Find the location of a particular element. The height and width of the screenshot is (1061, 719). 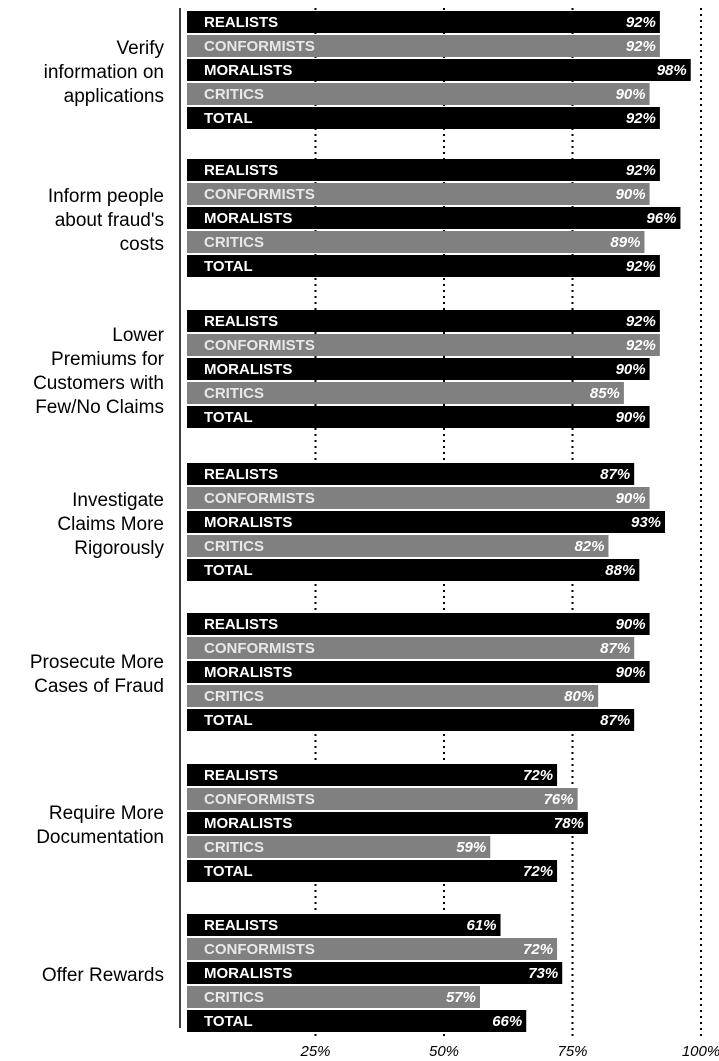

data-label: 88% is located at coordinates (620, 570).